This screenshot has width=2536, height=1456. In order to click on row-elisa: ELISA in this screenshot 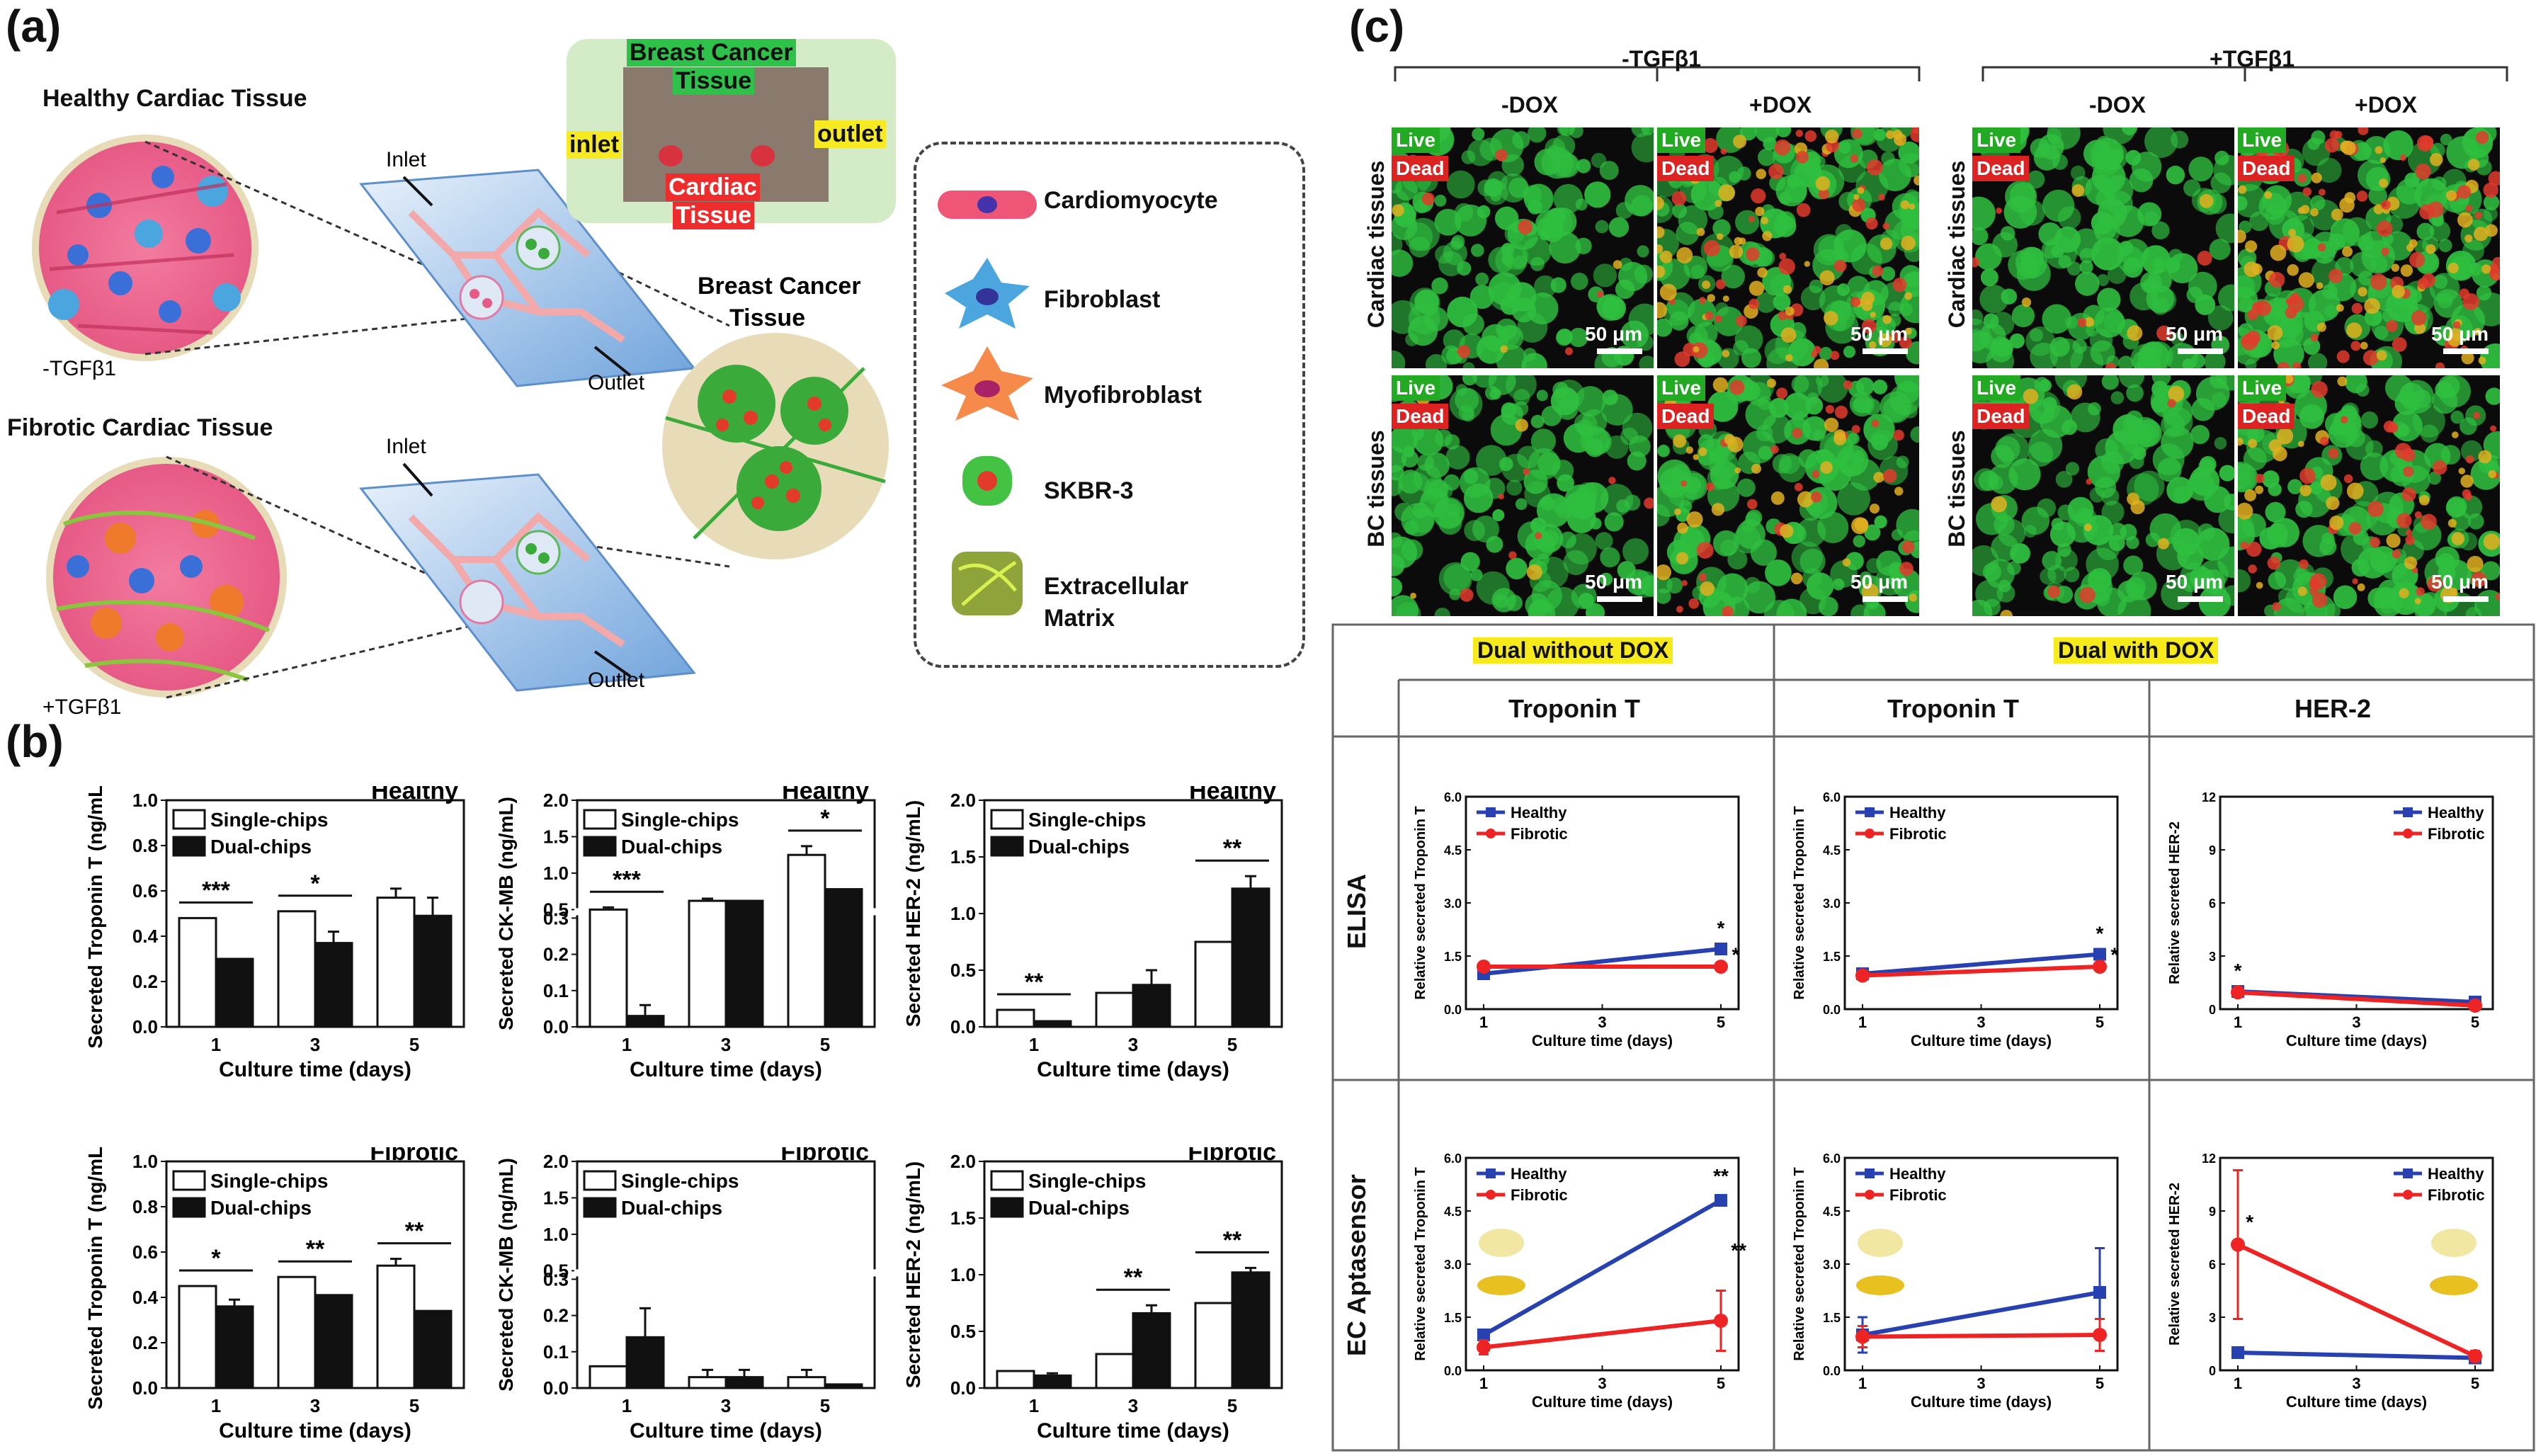, I will do `click(1356, 911)`.